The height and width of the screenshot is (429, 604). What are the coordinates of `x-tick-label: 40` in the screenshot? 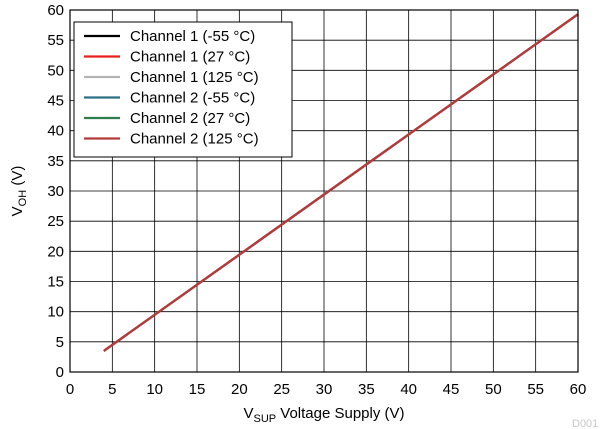 It's located at (408, 389).